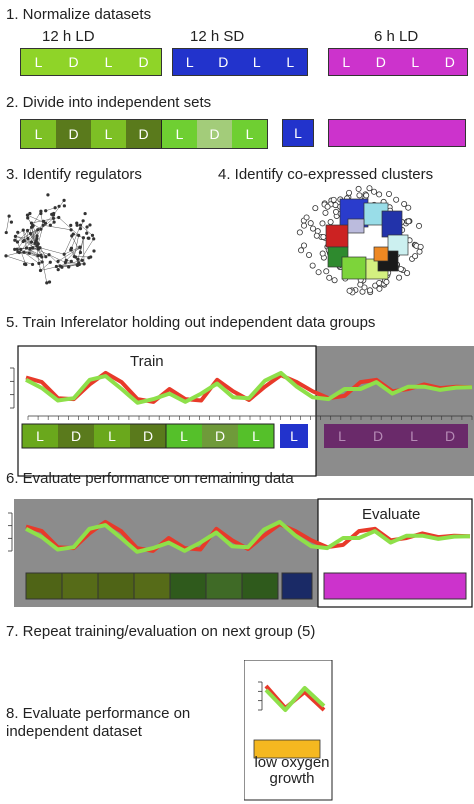 The image size is (474, 804). Describe the element at coordinates (220, 436) in the screenshot. I see `train-cell-label: D` at that location.